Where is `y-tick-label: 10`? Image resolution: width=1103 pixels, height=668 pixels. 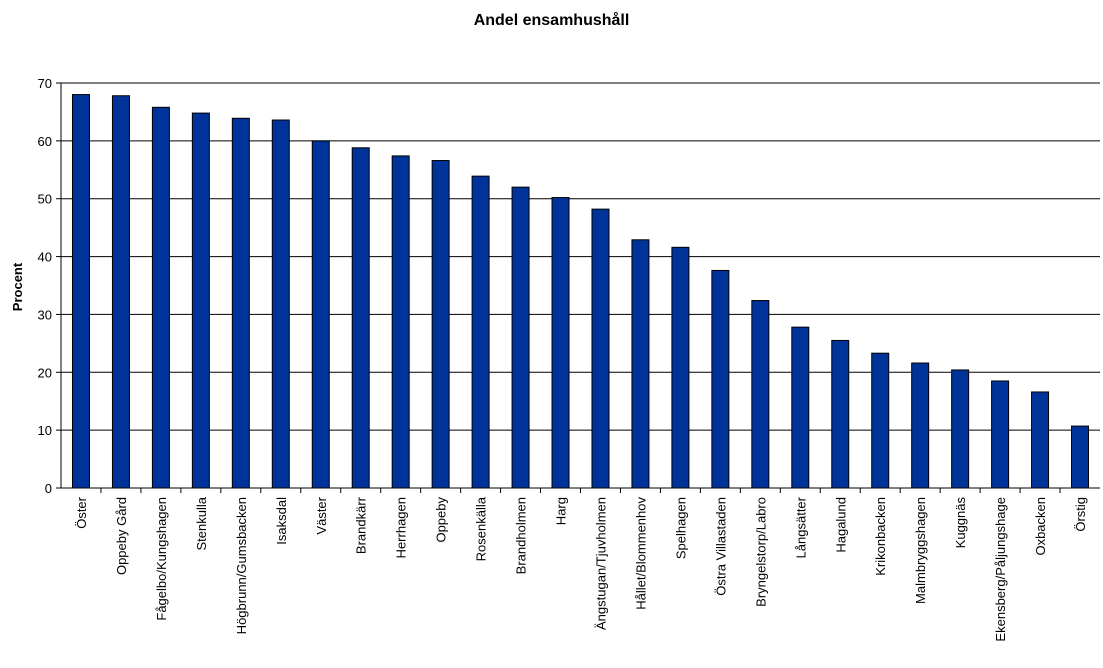 y-tick-label: 10 is located at coordinates (45, 430).